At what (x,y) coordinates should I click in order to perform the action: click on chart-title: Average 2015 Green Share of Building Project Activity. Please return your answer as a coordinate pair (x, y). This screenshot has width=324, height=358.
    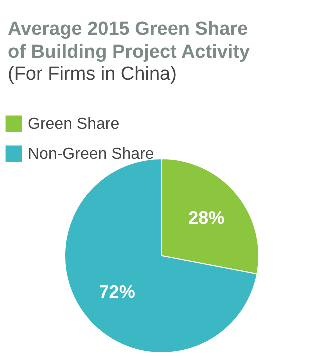
    Looking at the image, I should click on (129, 41).